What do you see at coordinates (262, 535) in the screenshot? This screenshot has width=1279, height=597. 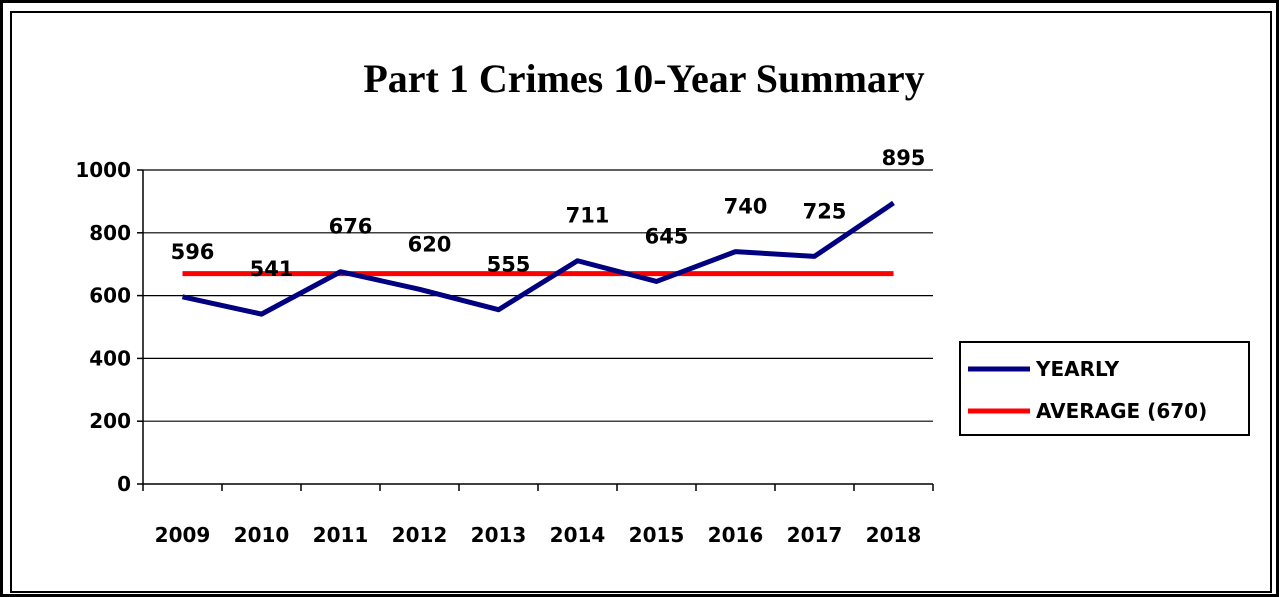 I see `x-tick-label: 2010` at bounding box center [262, 535].